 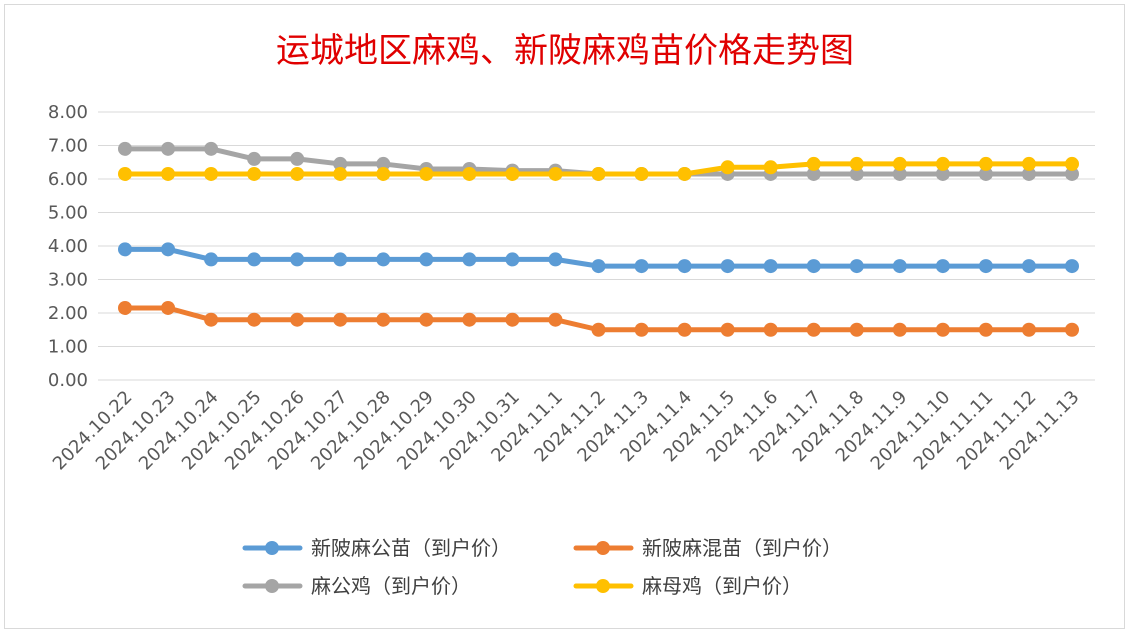 I want to click on legend-item: 麻母鸡（到户价）, so click(x=687, y=586).